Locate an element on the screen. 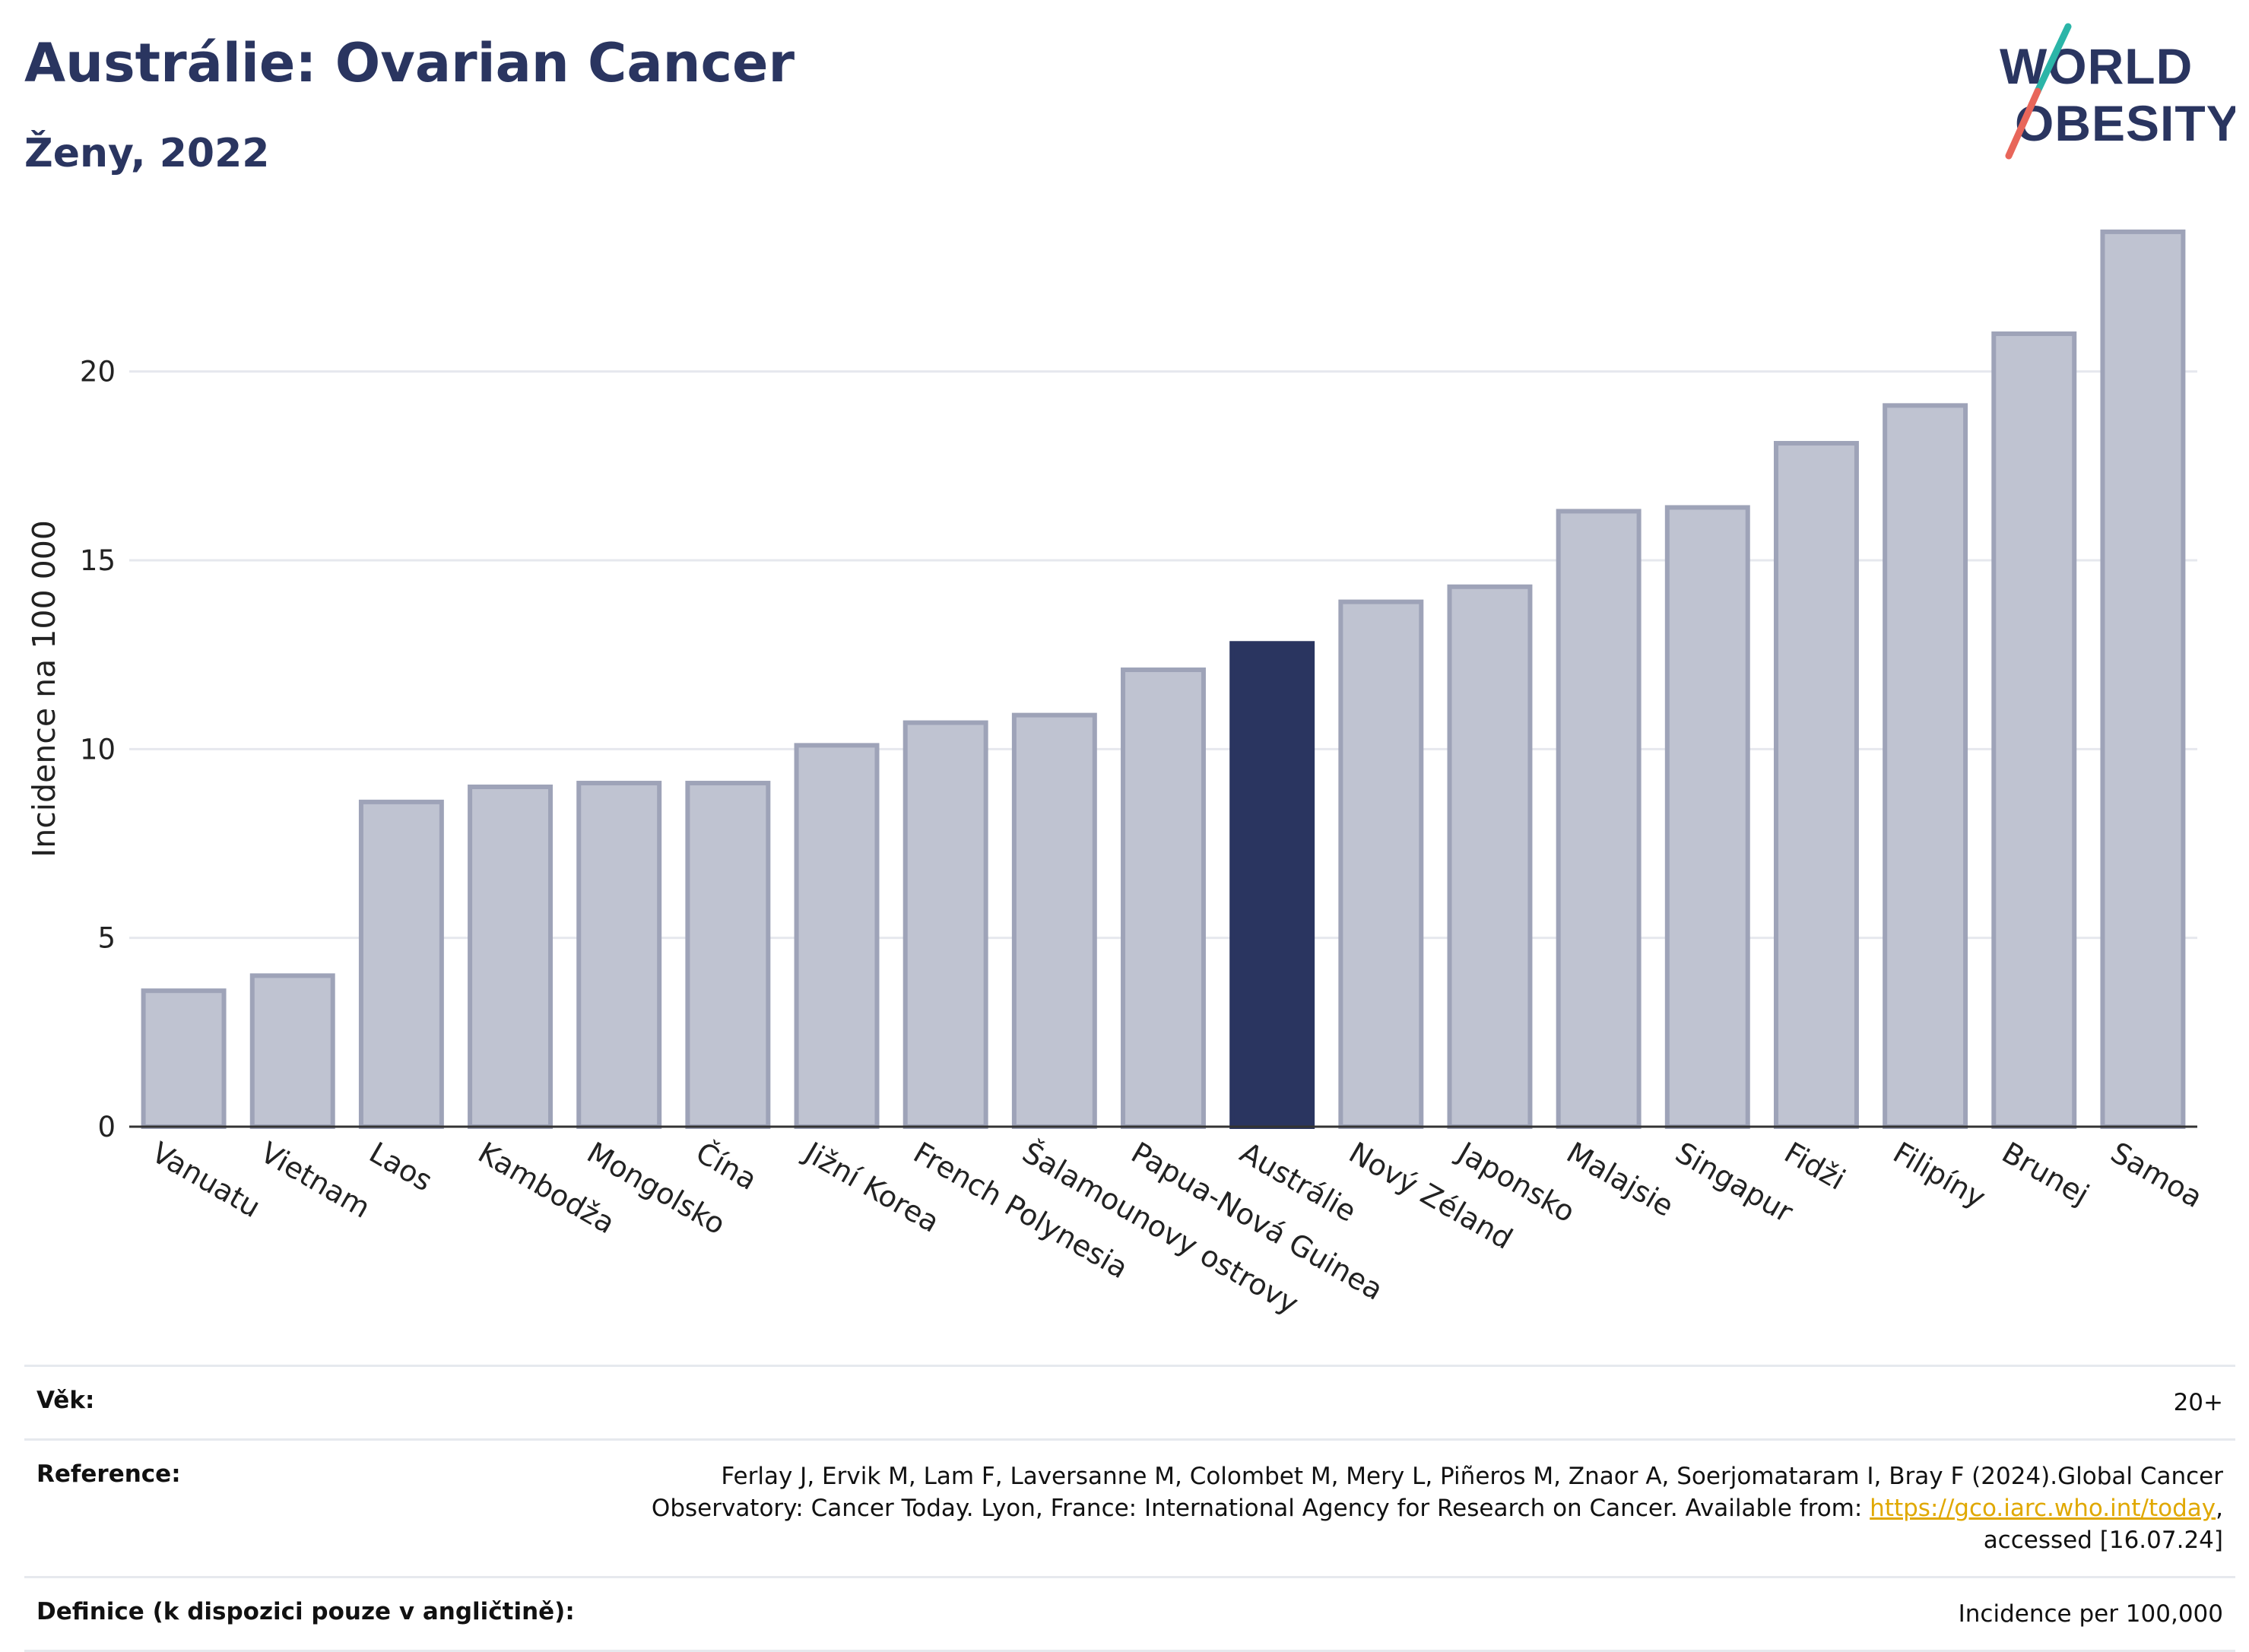  x-tick-label: Čína is located at coordinates (726, 1166).